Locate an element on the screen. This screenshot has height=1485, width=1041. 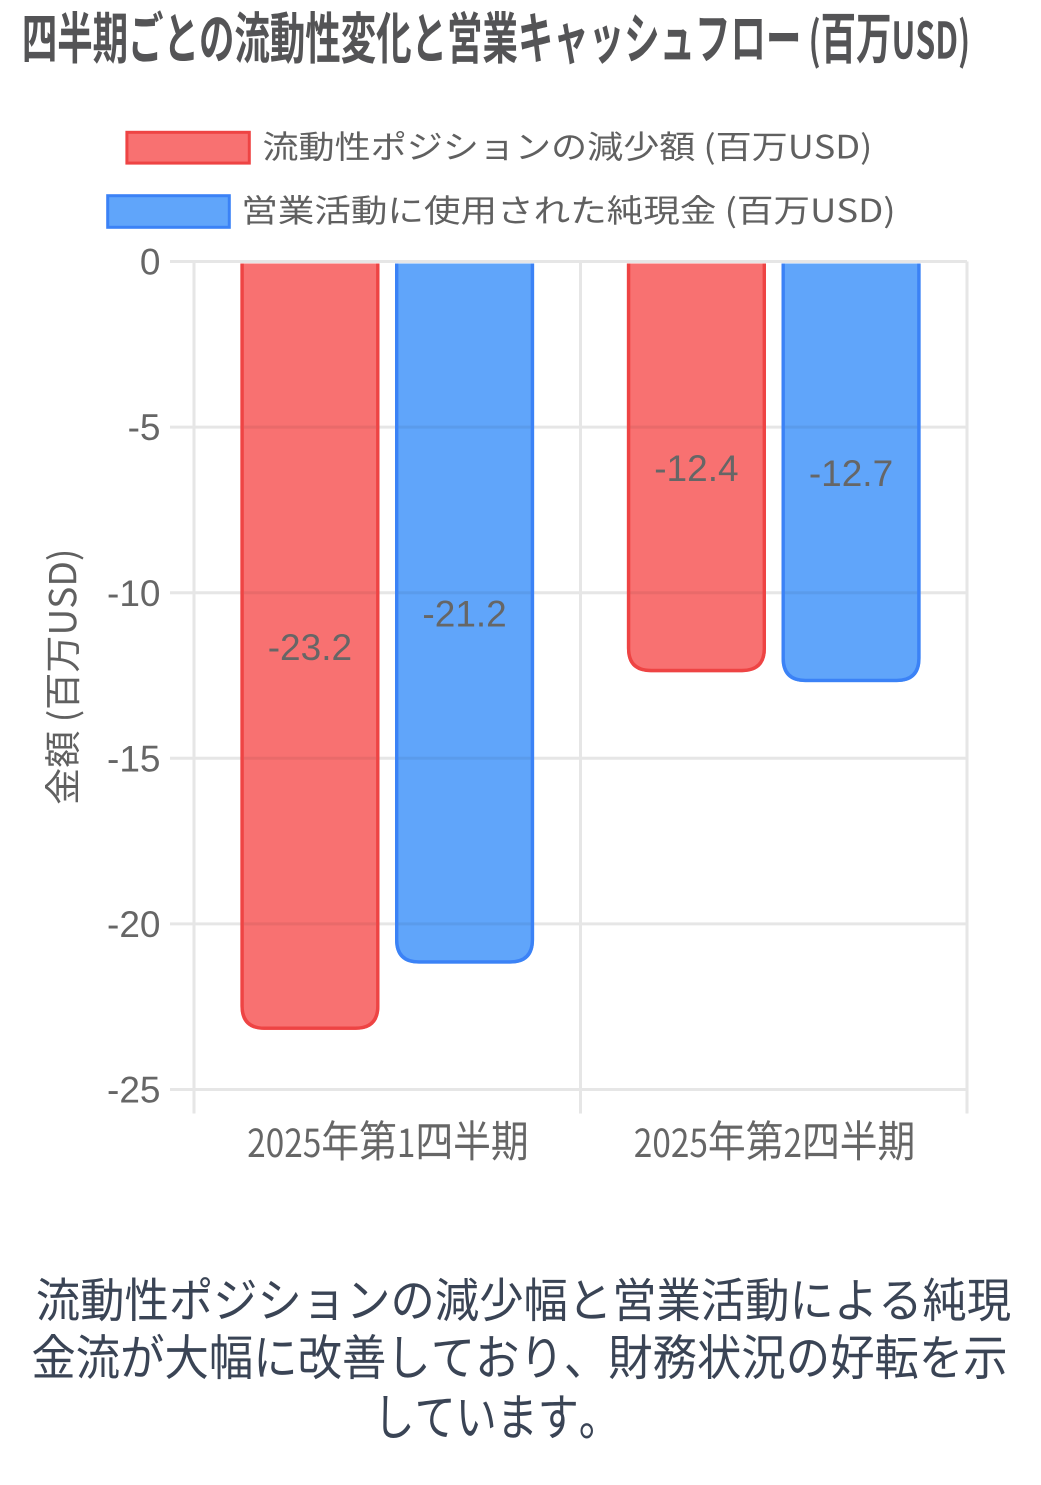
svg-text: -12.7 is located at coordinates (851, 473).